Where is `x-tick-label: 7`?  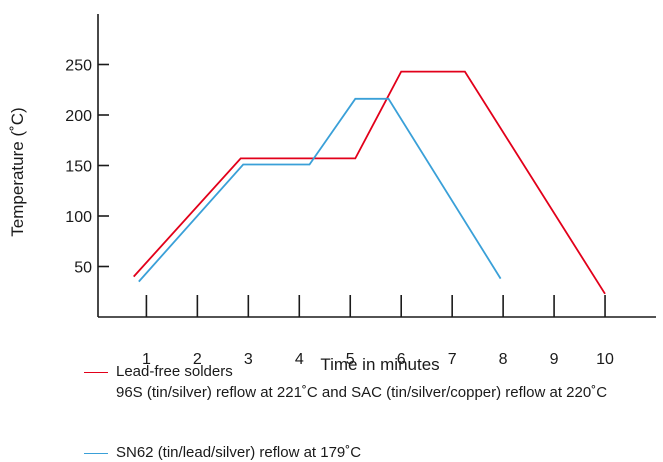
x-tick-label: 7 is located at coordinates (452, 359).